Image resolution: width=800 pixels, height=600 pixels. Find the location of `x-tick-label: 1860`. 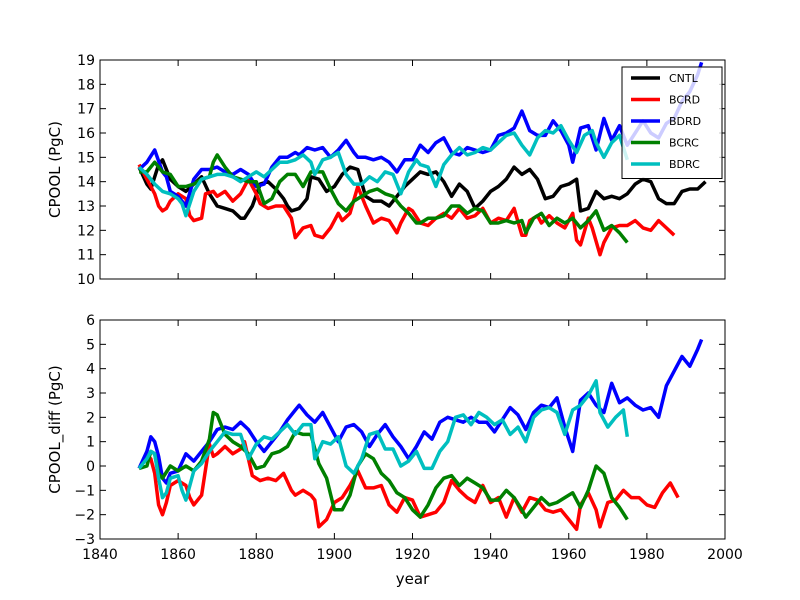

x-tick-label: 1860 is located at coordinates (178, 555).